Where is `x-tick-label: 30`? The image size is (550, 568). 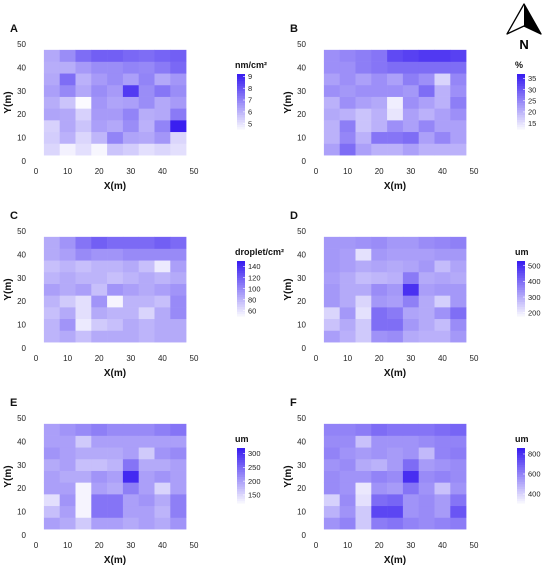
x-tick-label: 30 is located at coordinates (130, 171).